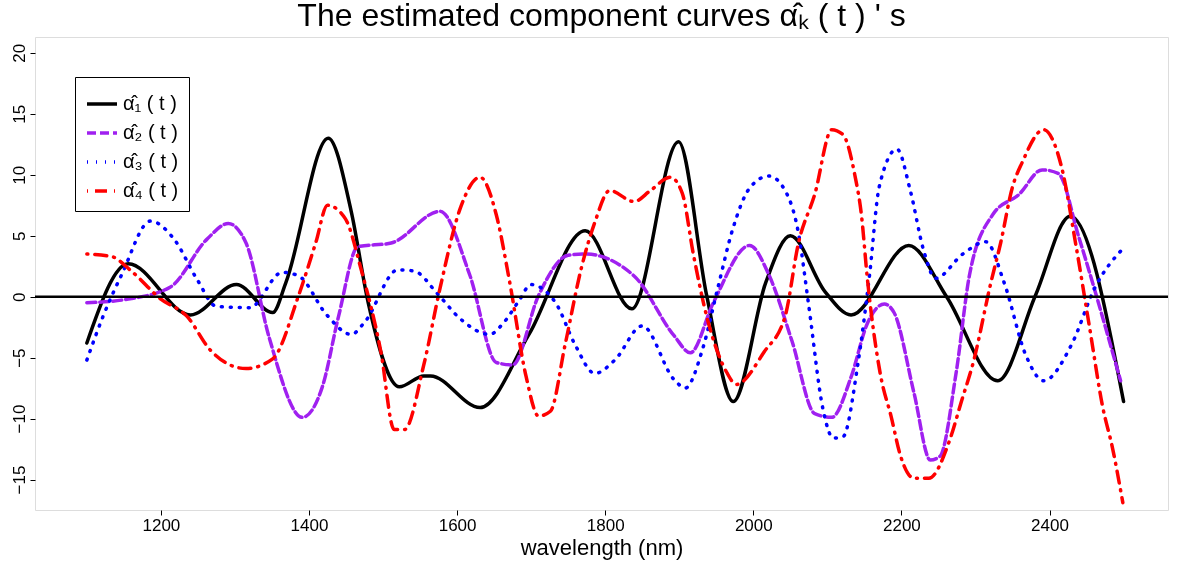 This screenshot has height=563, width=1185. Describe the element at coordinates (601, 16) in the screenshot. I see `chart-title: The estimated component curves α̂ₖ ( t ) ' s` at that location.